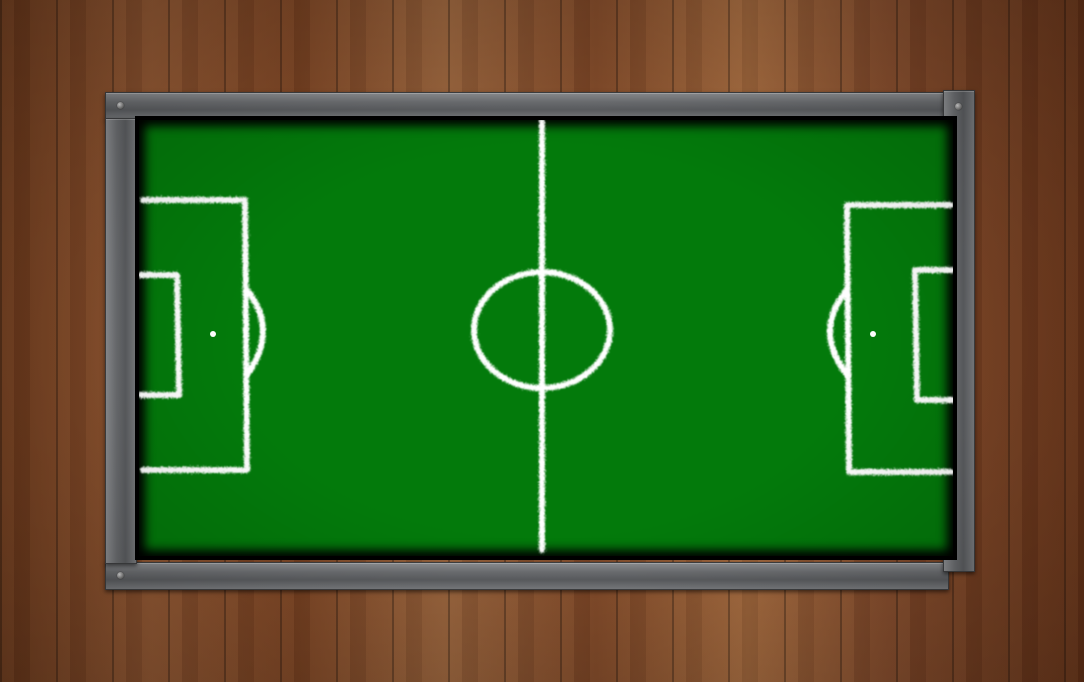 This screenshot has width=1084, height=682. I want to click on left-penalty-arc, so click(255, 332).